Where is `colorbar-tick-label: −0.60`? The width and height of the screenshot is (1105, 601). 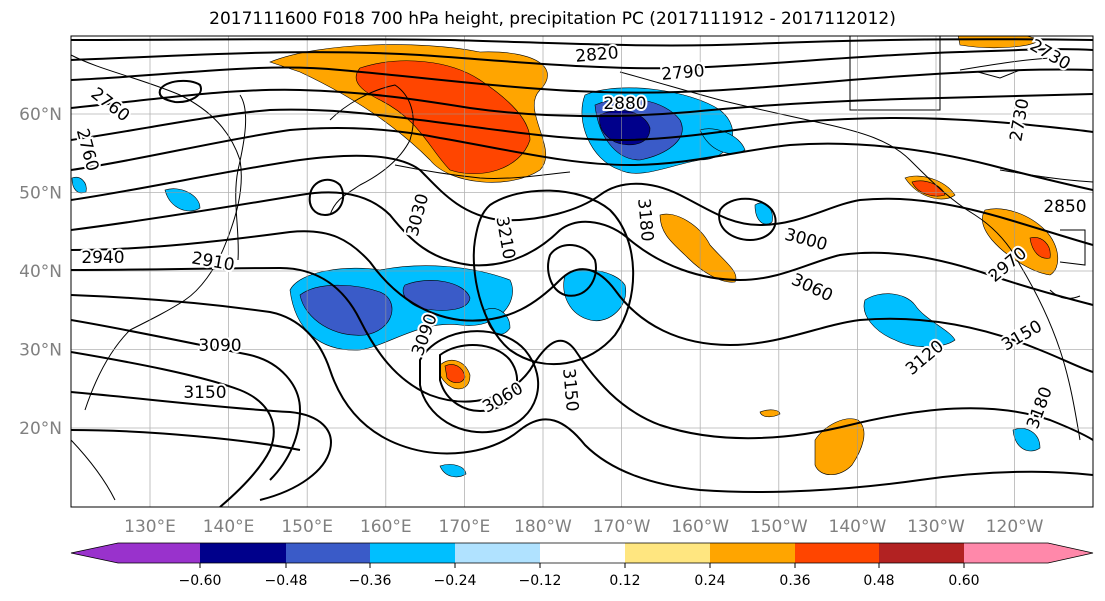
colorbar-tick-label: −0.60 is located at coordinates (200, 581).